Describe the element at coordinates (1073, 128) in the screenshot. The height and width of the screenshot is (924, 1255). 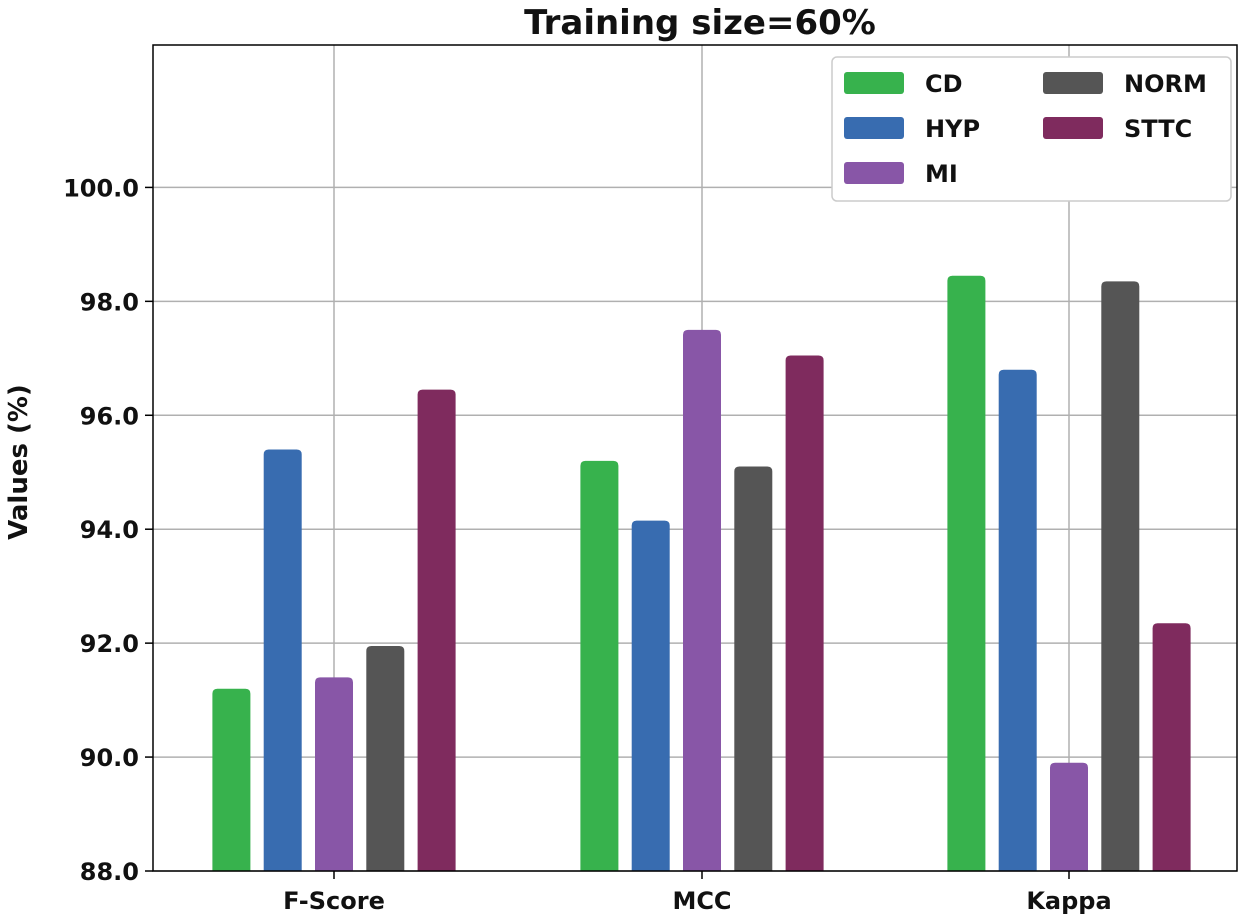
I see `legend-swatch-sttc` at that location.